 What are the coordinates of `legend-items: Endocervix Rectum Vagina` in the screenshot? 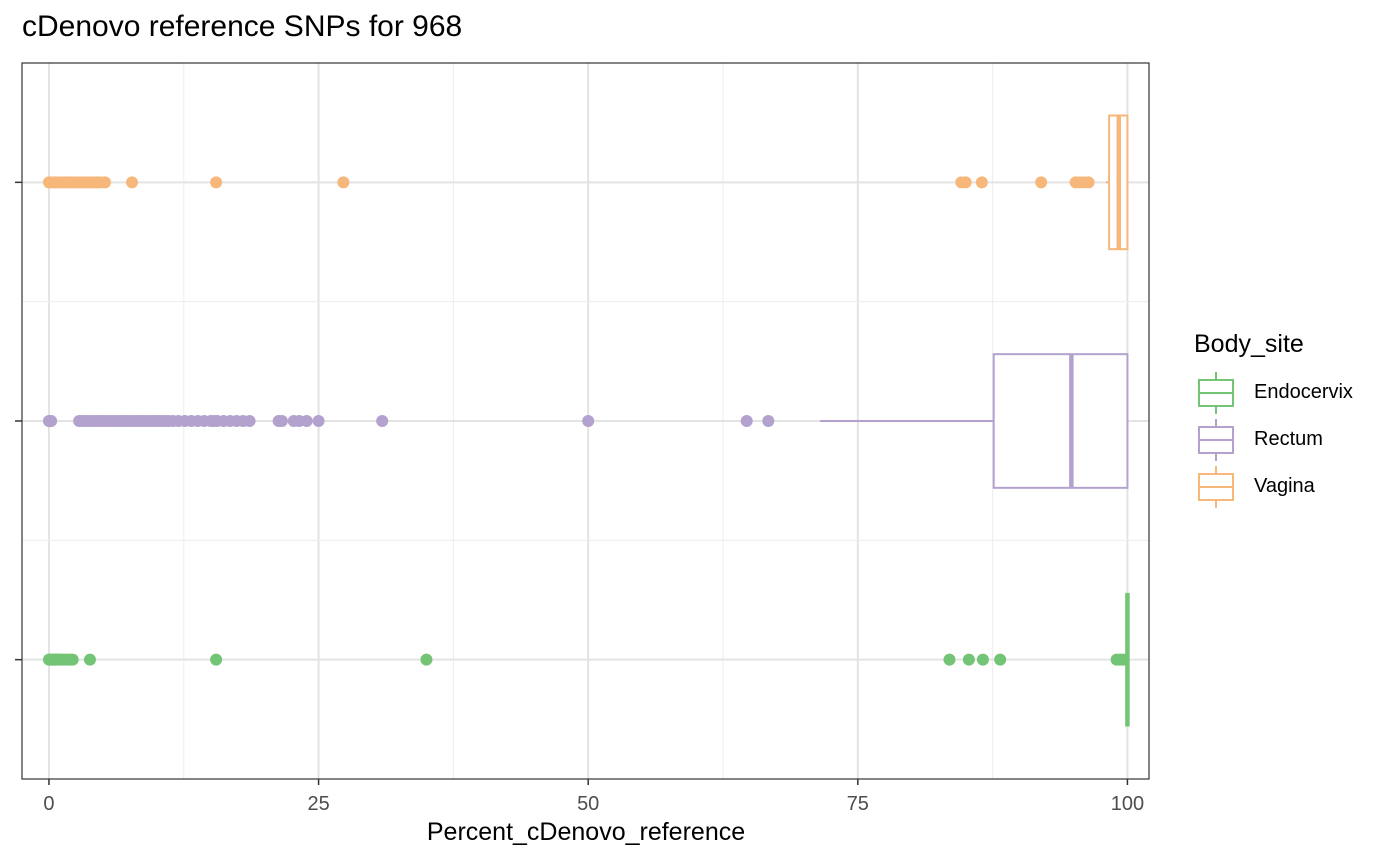 It's located at (1273, 441).